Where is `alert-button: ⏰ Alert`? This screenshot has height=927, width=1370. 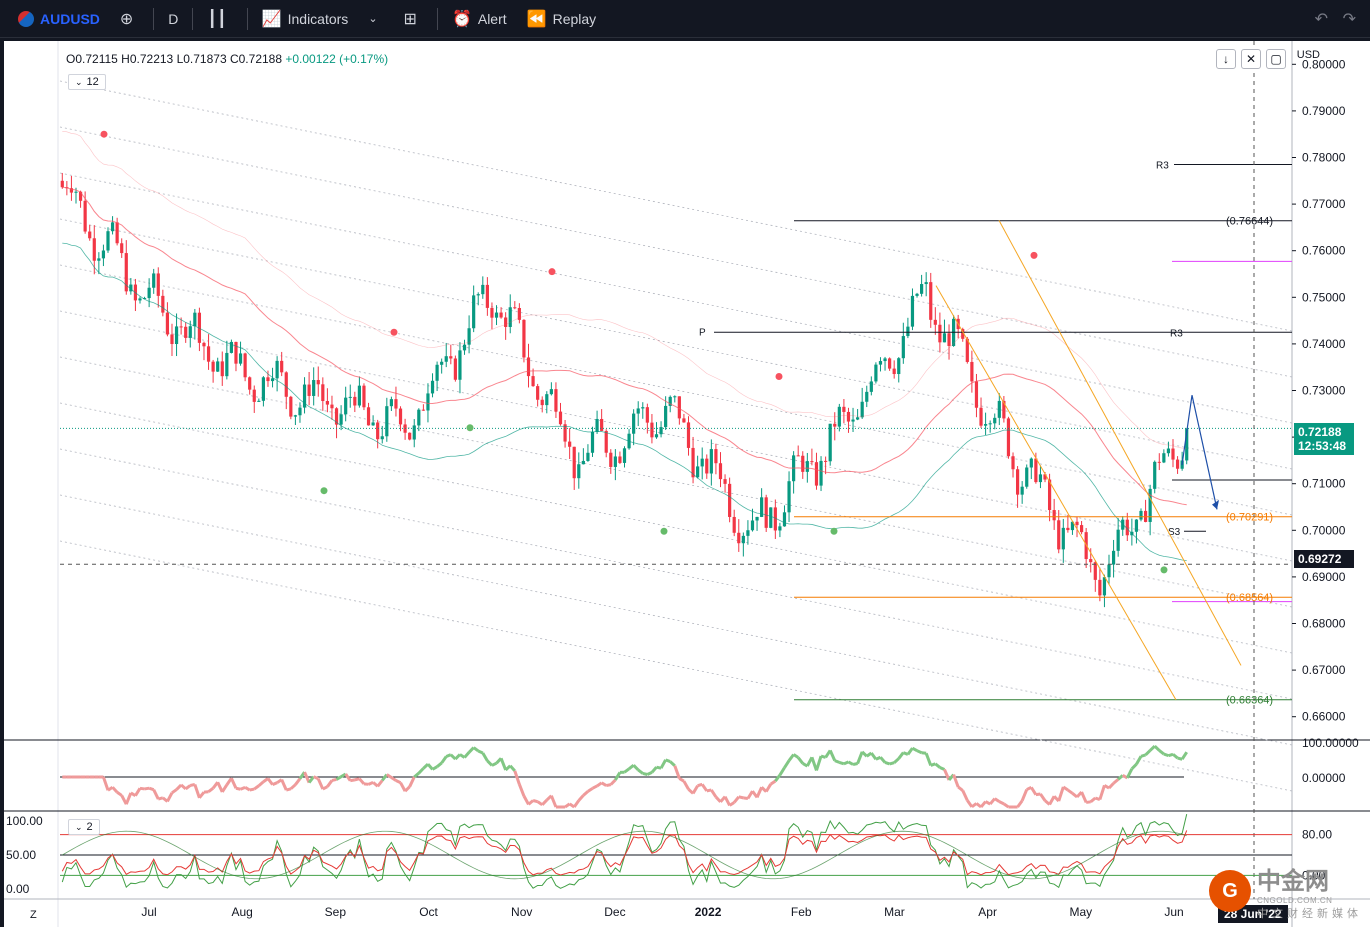 alert-button: ⏰ Alert is located at coordinates (479, 19).